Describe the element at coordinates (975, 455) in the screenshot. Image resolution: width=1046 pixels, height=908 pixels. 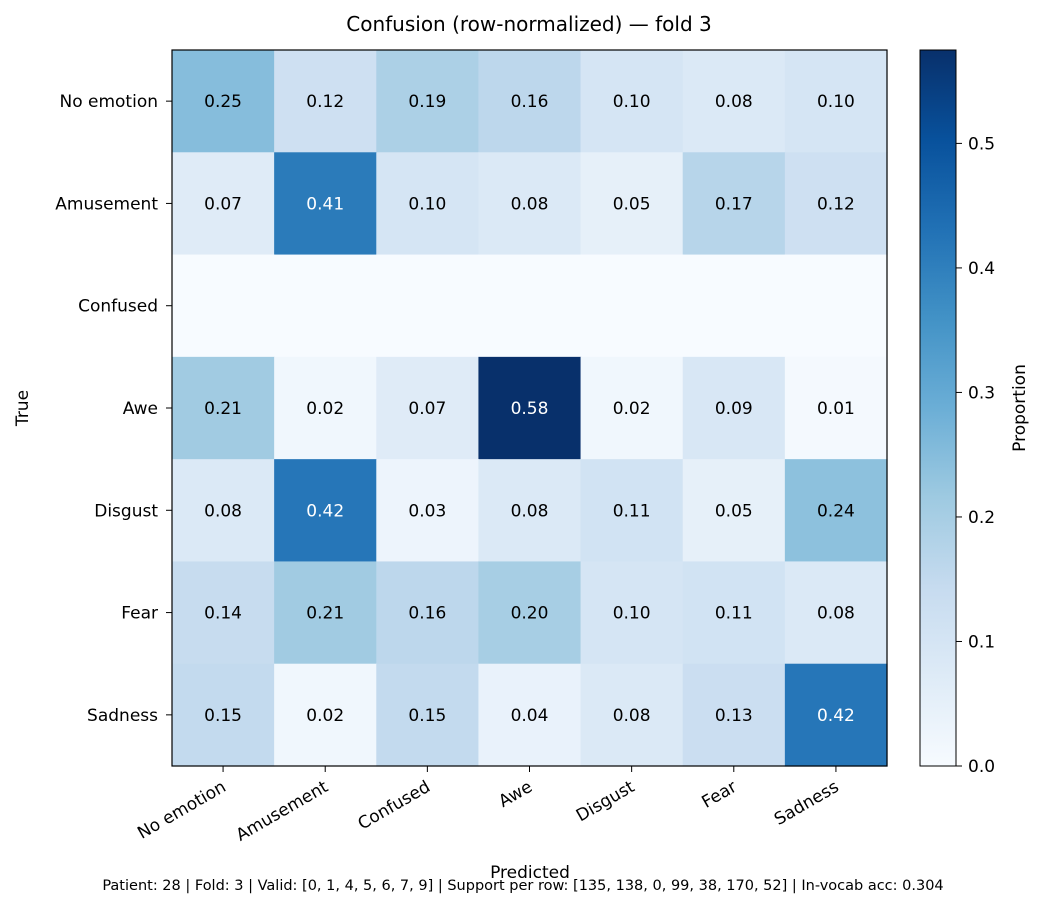
I see `colorbar-ticks: 0.0 0.1 0.2 0.3 0.4 0.5` at that location.